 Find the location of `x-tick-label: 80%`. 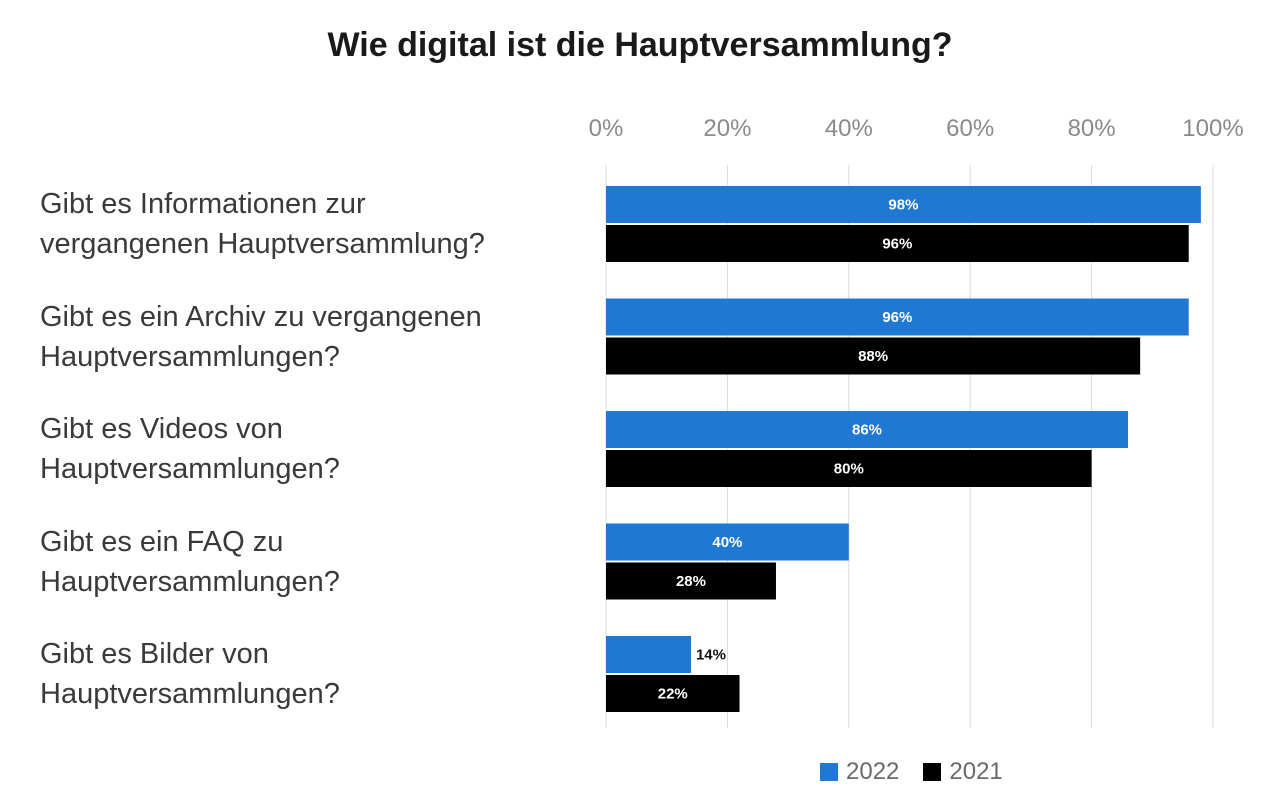

x-tick-label: 80% is located at coordinates (1092, 128).